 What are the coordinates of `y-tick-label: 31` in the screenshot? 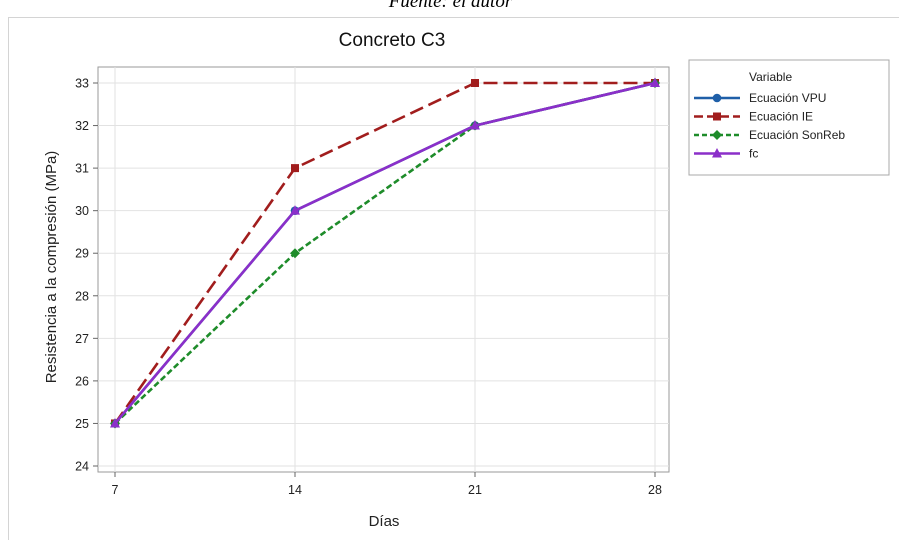 It's located at (82, 169).